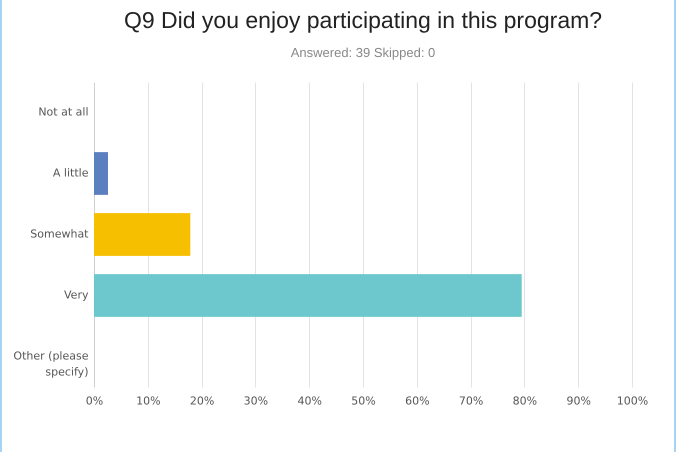  Describe the element at coordinates (525, 401) in the screenshot. I see `x-tick-label: 80%` at that location.